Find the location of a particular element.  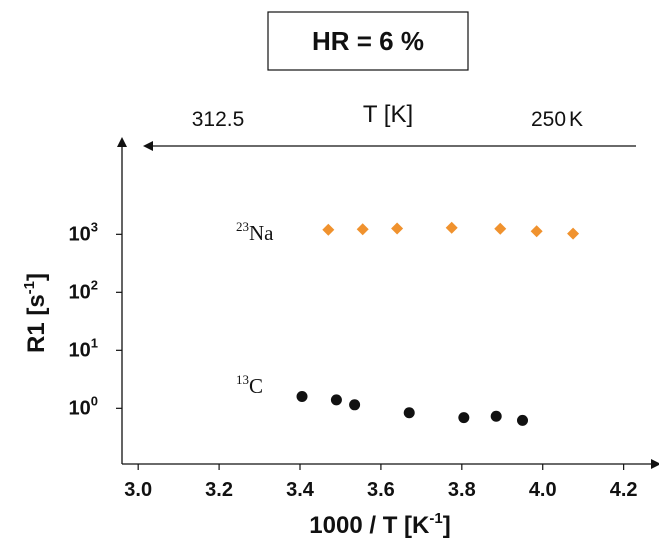

y-tick-label: 10² is located at coordinates (83, 290).